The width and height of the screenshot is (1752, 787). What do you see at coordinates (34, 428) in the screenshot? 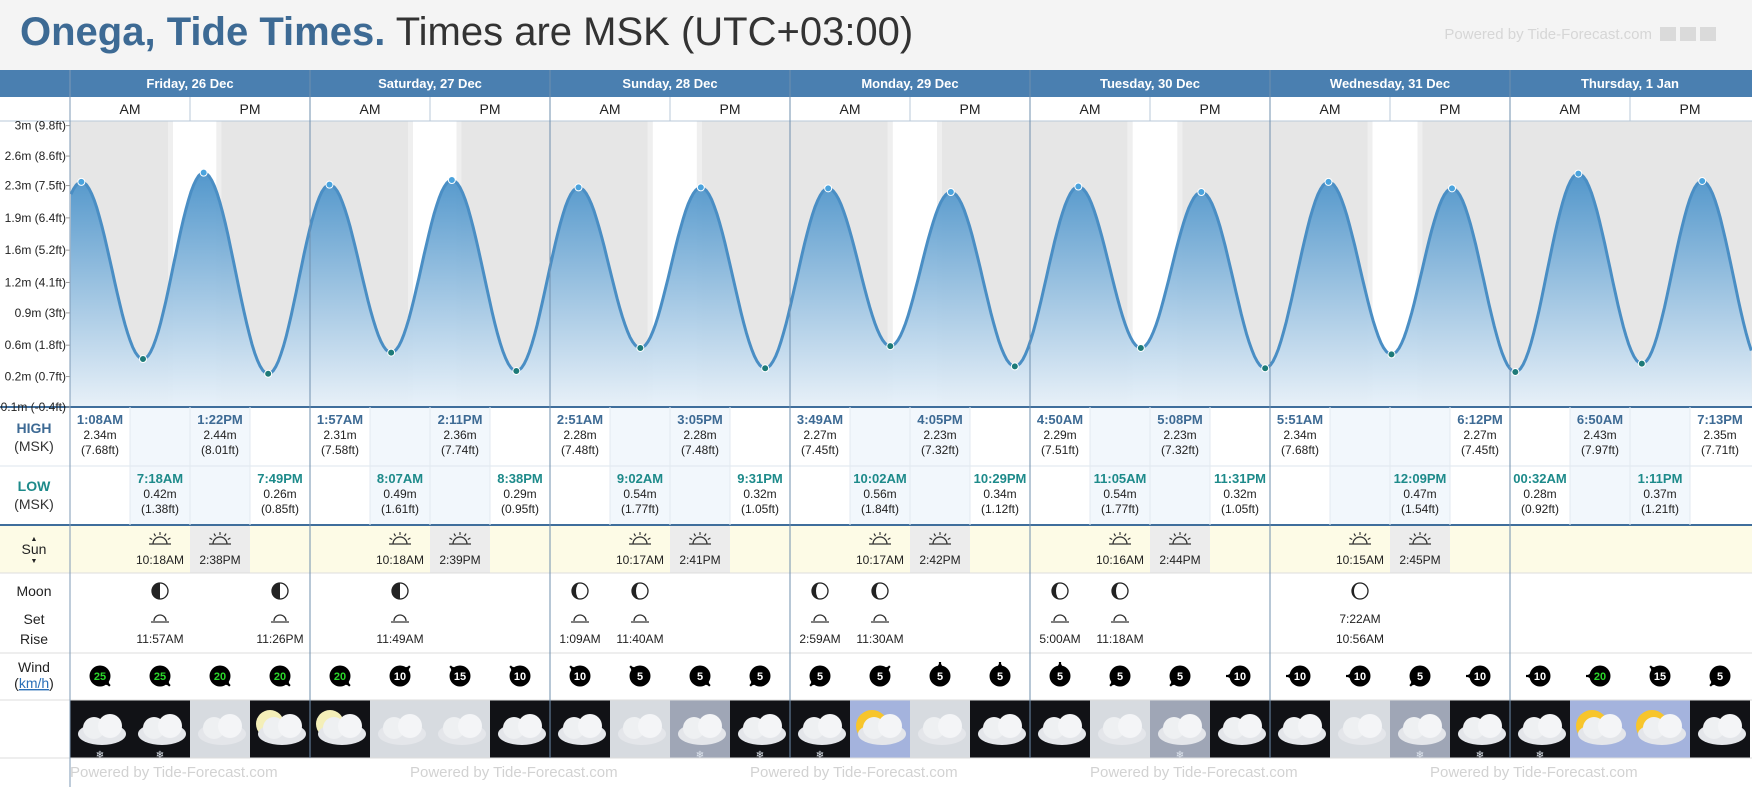
I see `high-row-title: HIGH` at bounding box center [34, 428].